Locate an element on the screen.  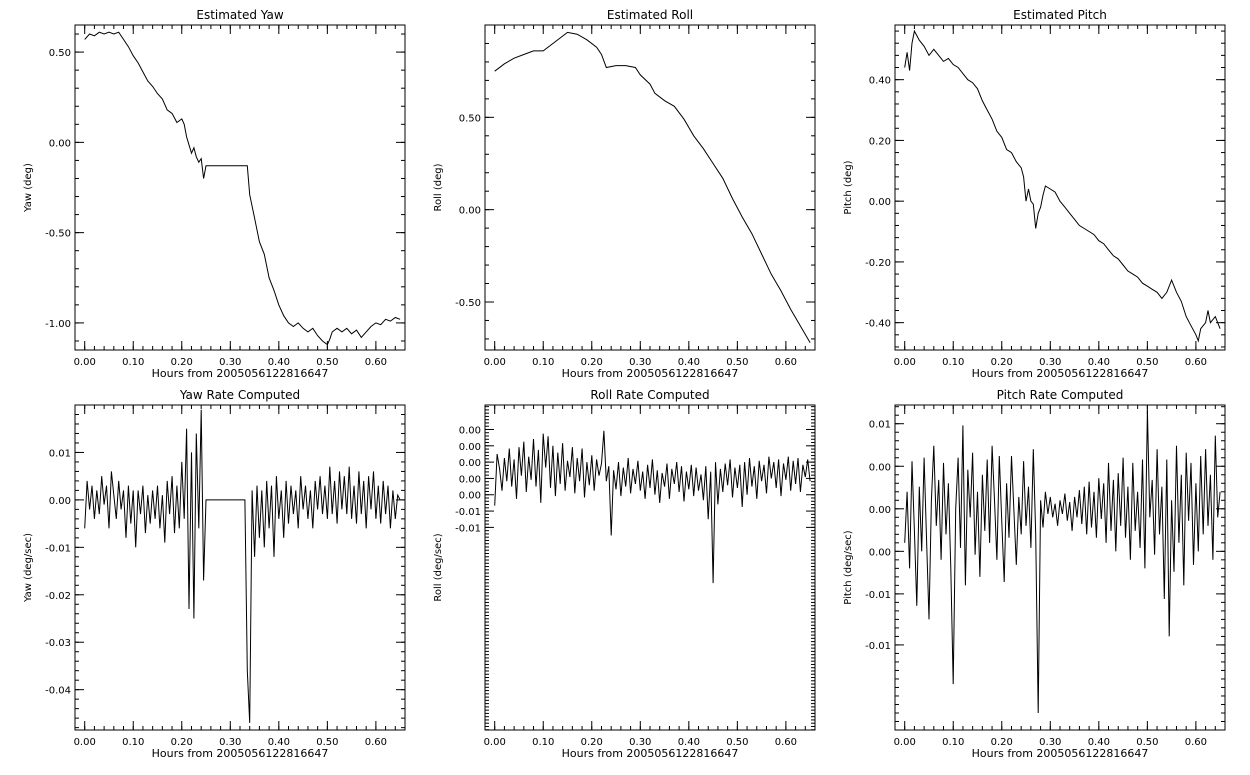
chart-title: Estimated Pitch is located at coordinates (1060, 15).